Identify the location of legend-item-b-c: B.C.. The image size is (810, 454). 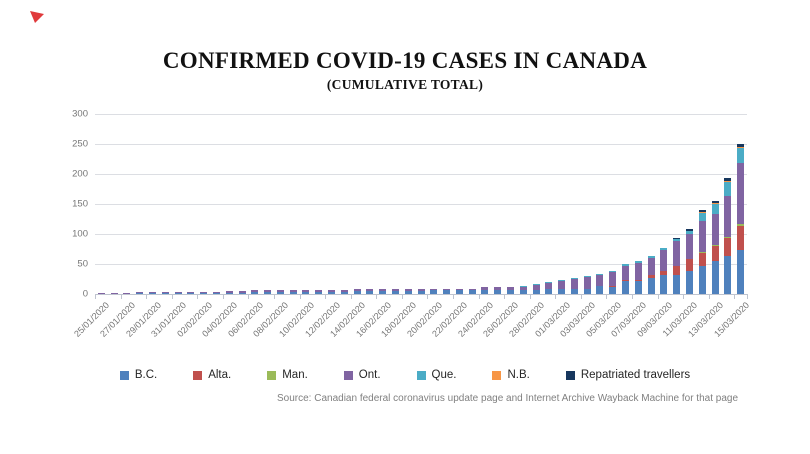
(138, 375).